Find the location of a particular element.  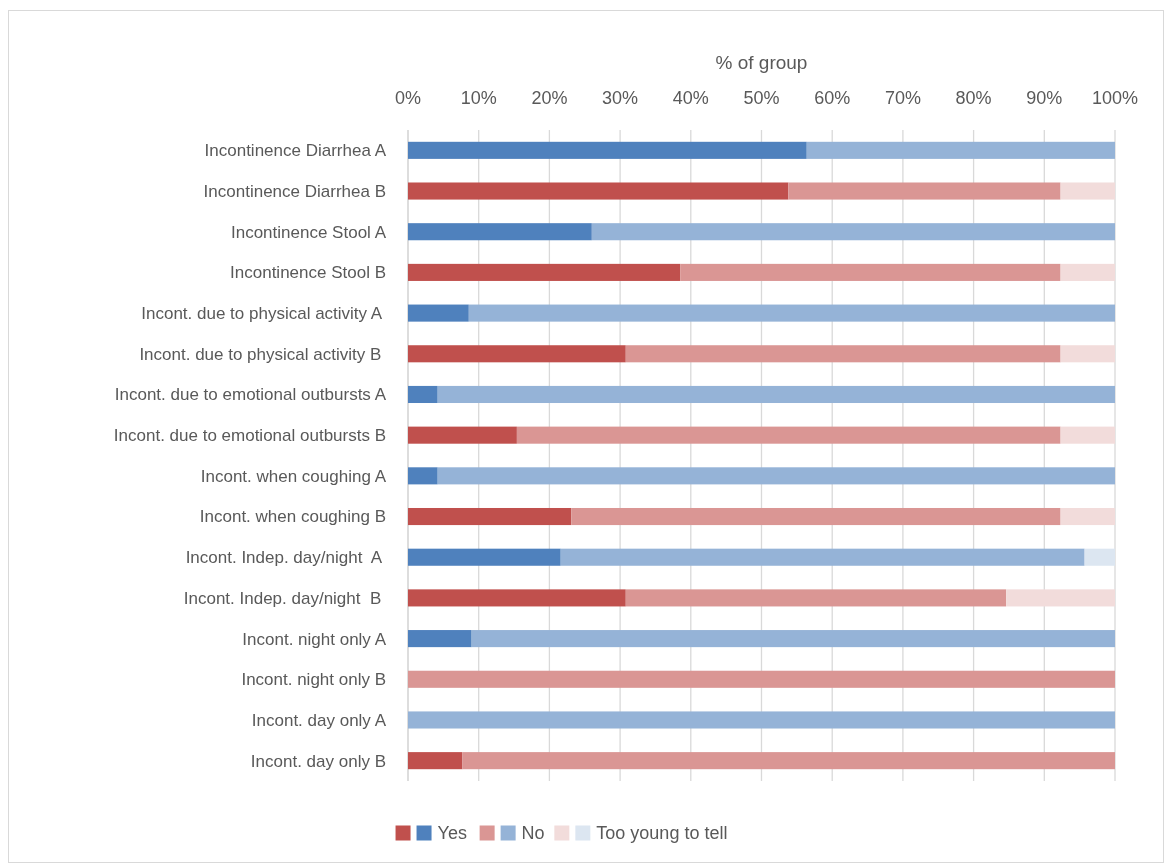

y-tick-label: Incont. Indep. day/night B is located at coordinates (284, 598).